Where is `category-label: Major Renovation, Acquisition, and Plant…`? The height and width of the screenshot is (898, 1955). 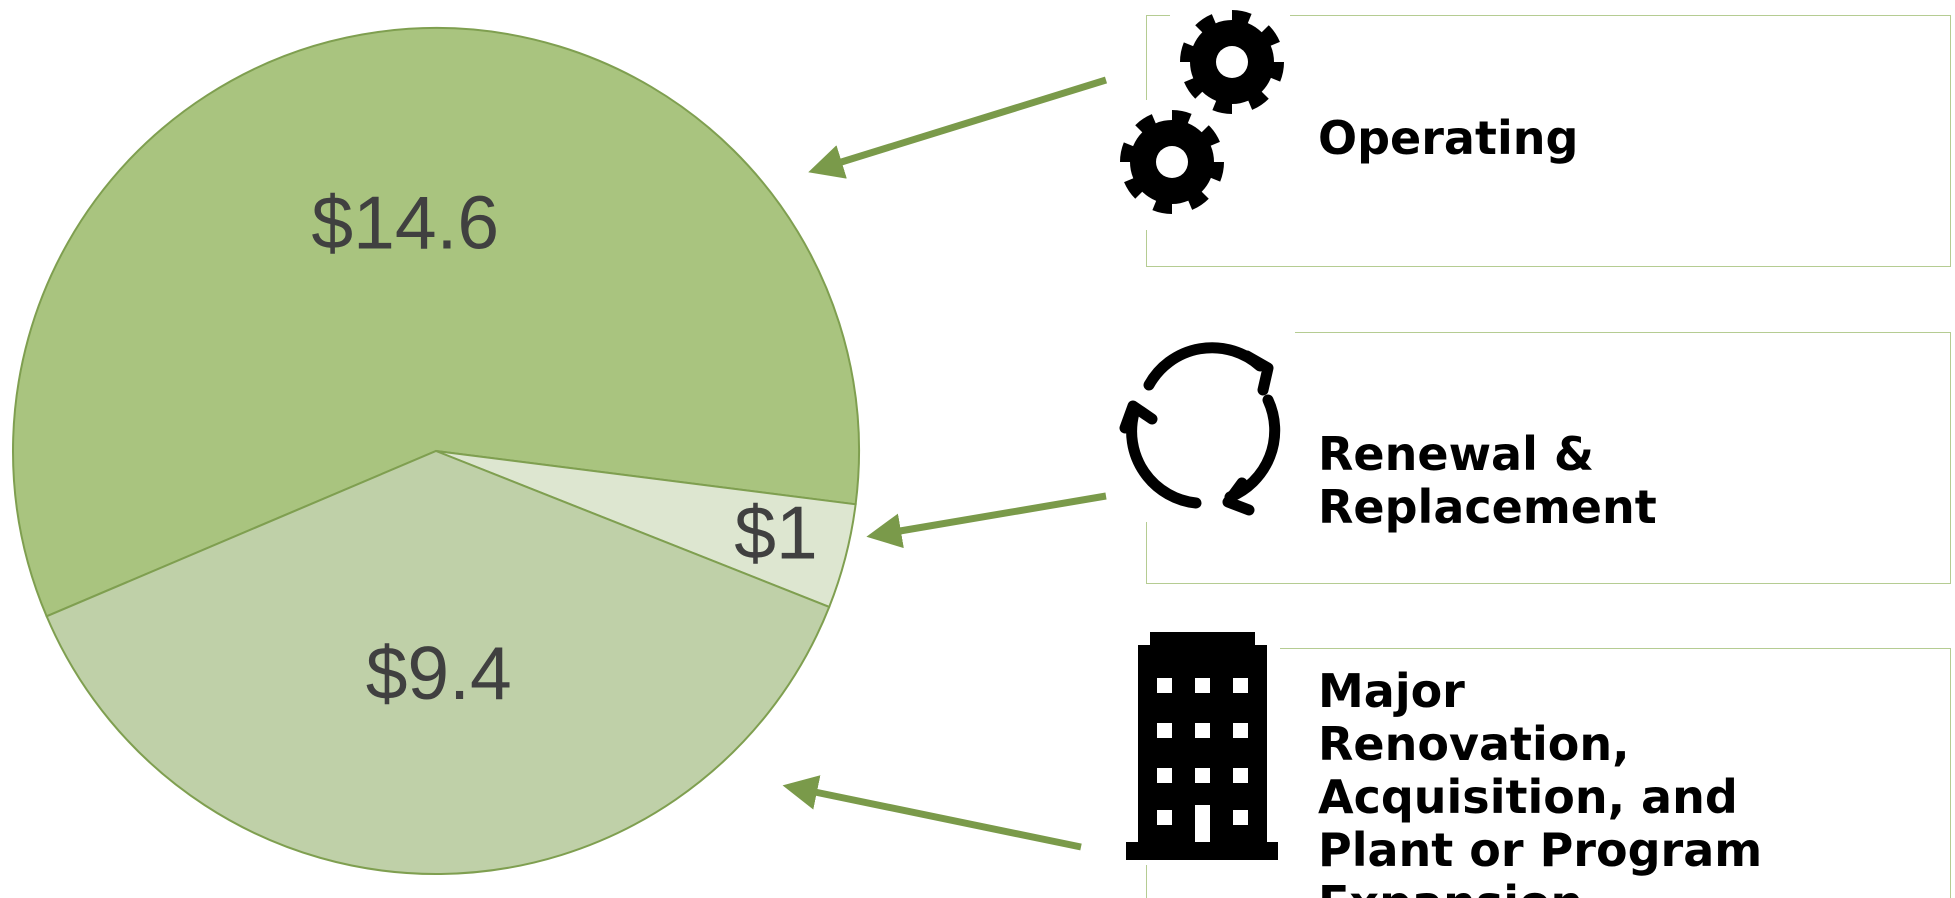
category-label: Major Renovation, Acquisition, and Plant… is located at coordinates (1540, 781).